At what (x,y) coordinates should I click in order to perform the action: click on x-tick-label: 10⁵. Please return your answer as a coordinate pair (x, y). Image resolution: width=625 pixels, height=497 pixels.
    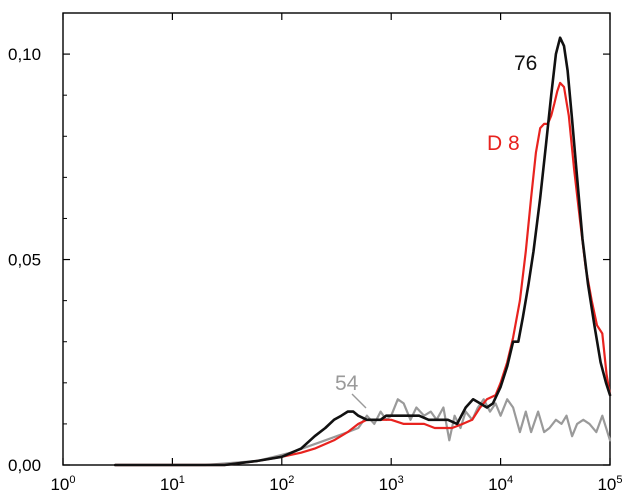
    Looking at the image, I should click on (609, 484).